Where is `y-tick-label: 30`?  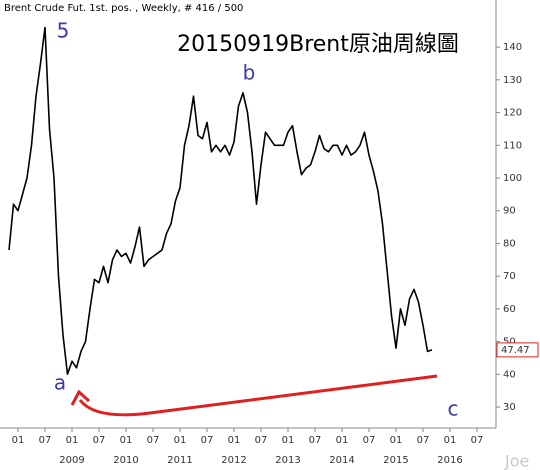 y-tick-label: 30 is located at coordinates (509, 407).